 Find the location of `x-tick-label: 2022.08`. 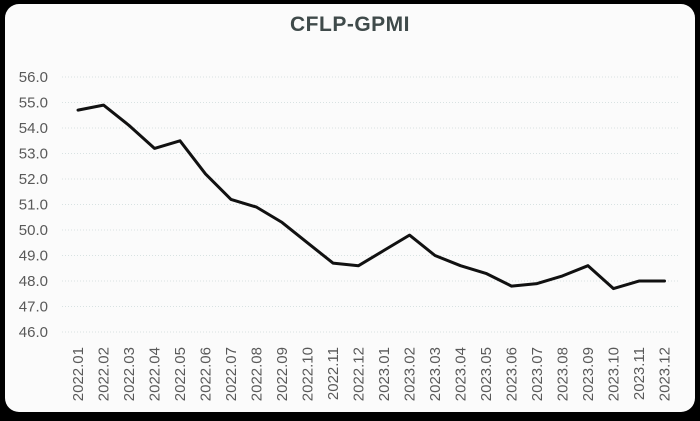

x-tick-label: 2022.08 is located at coordinates (257, 374).